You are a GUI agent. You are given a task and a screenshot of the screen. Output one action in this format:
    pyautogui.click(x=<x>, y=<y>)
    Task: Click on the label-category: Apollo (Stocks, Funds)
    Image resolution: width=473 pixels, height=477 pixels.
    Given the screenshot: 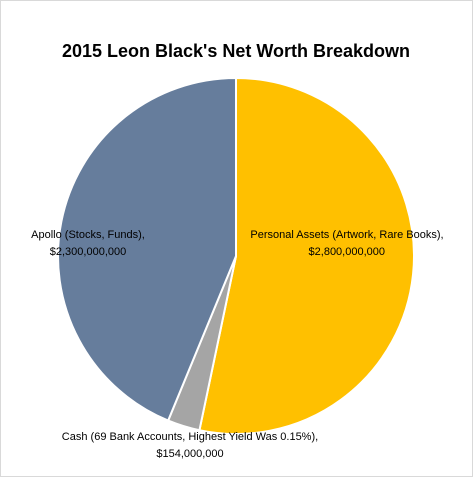 What is the action you would take?
    pyautogui.click(x=86, y=235)
    